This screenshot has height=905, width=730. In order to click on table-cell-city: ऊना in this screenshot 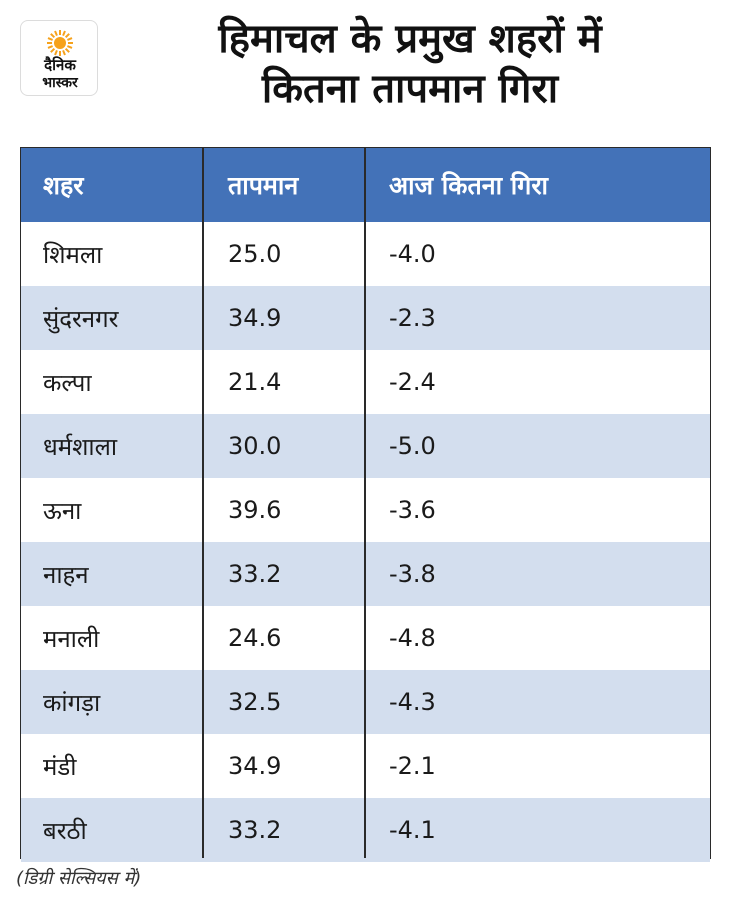, I will do `click(62, 510)`.